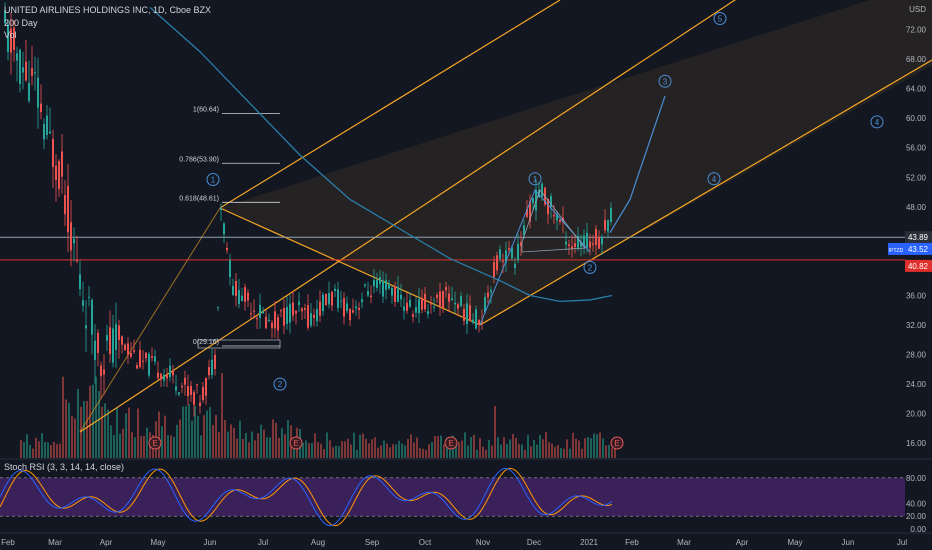 Image resolution: width=932 pixels, height=550 pixels. Describe the element at coordinates (632, 542) in the screenshot. I see `time-tick-label: Feb` at that location.